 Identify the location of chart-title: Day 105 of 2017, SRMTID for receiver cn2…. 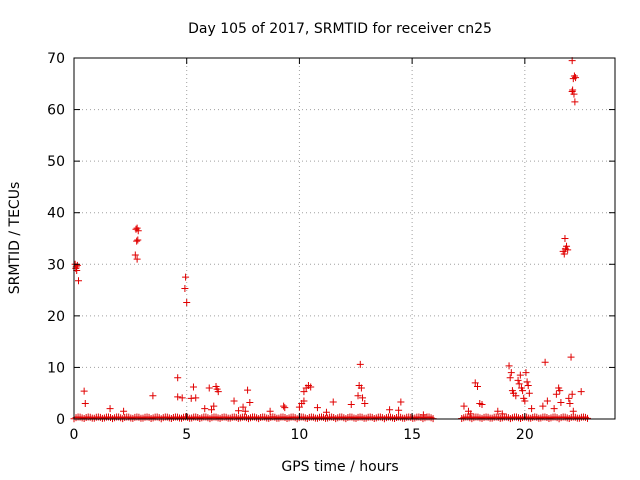
(340, 29).